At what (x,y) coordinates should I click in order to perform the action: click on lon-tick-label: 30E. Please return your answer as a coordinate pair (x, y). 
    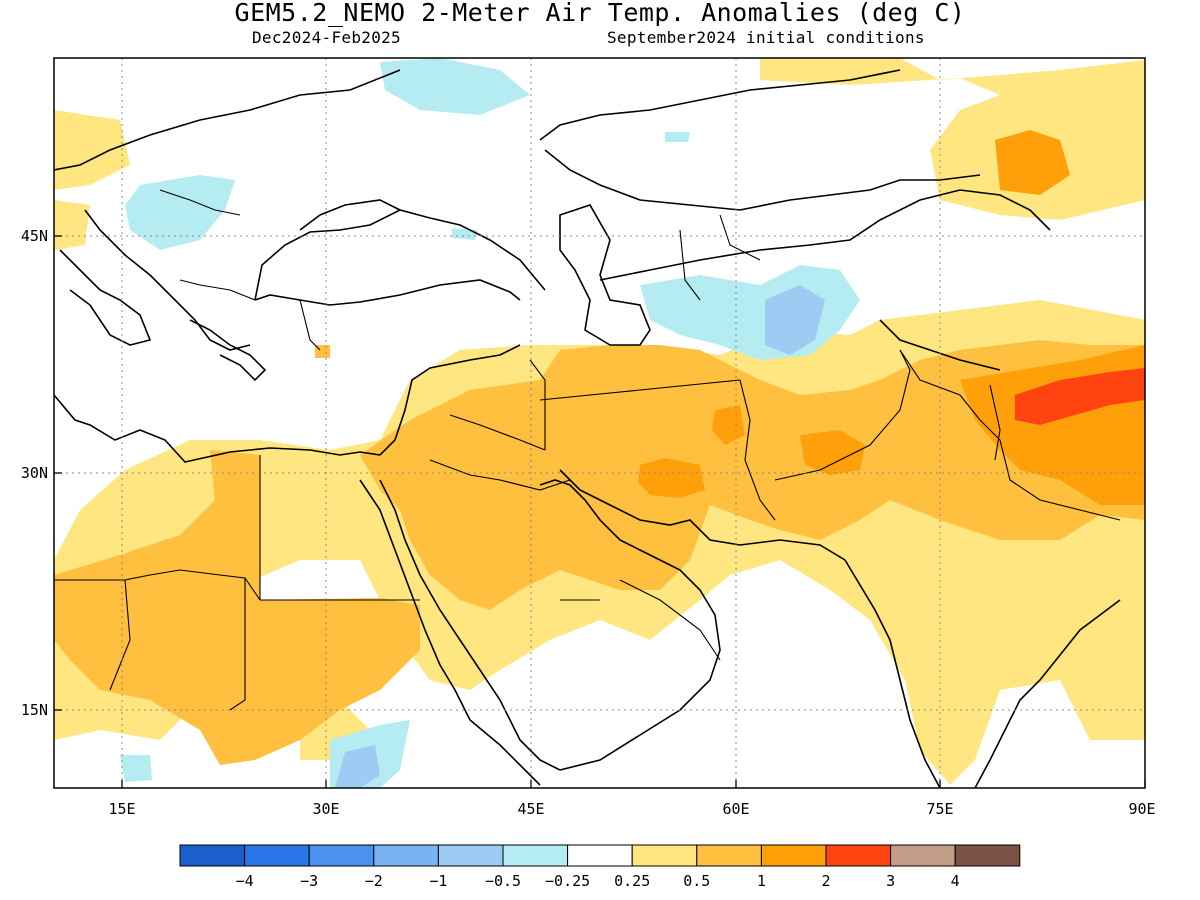
    Looking at the image, I should click on (325, 809).